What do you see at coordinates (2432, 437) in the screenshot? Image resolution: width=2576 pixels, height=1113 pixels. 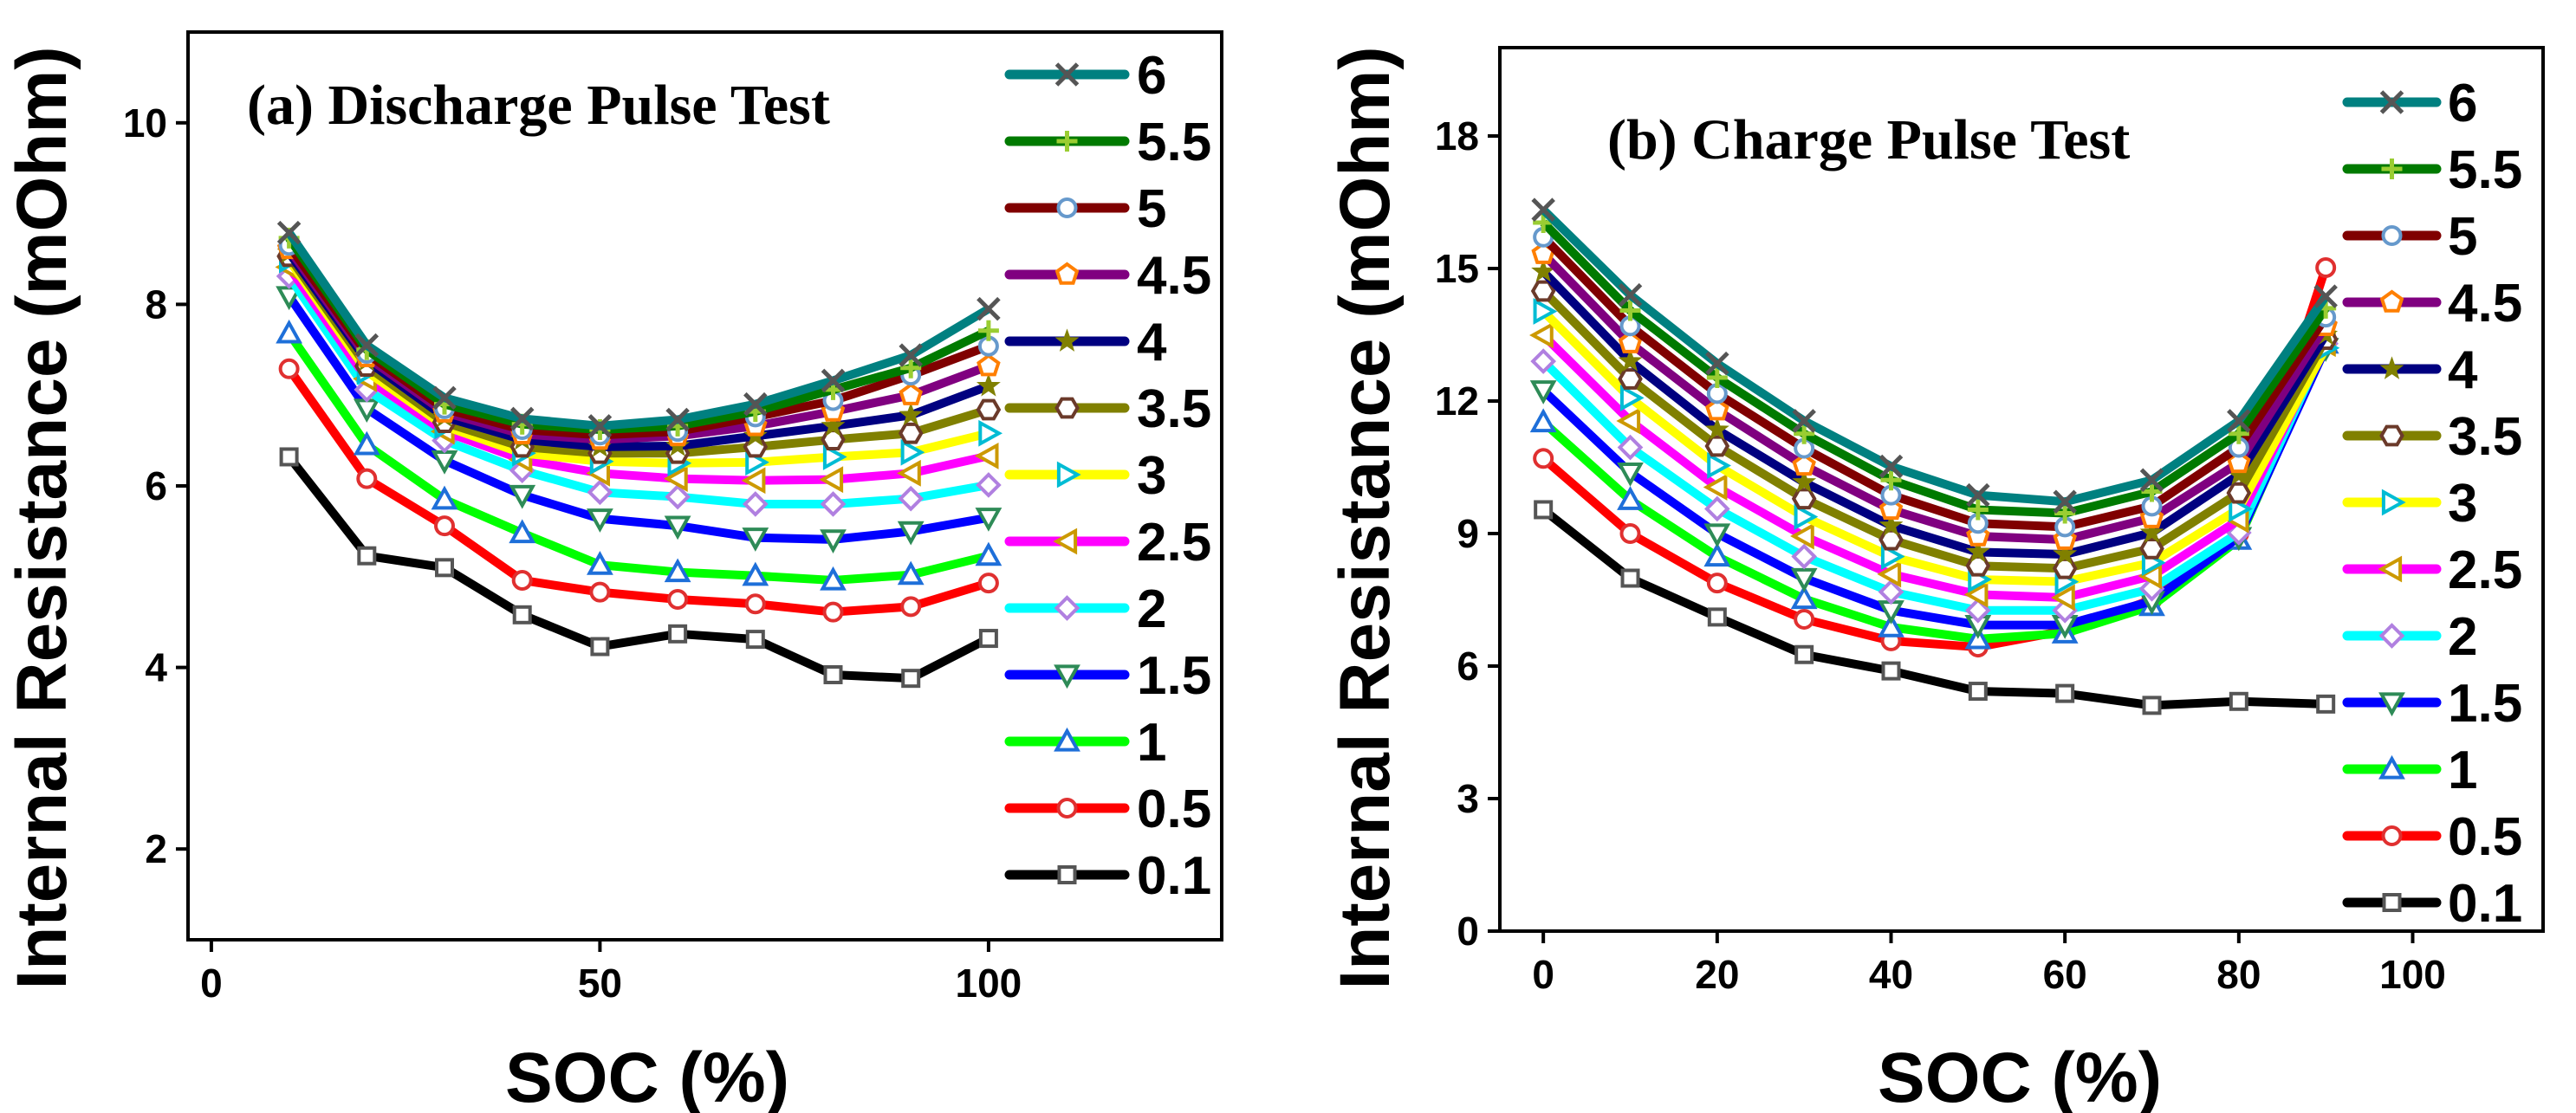 I see `legend-item: 3.5` at bounding box center [2432, 437].